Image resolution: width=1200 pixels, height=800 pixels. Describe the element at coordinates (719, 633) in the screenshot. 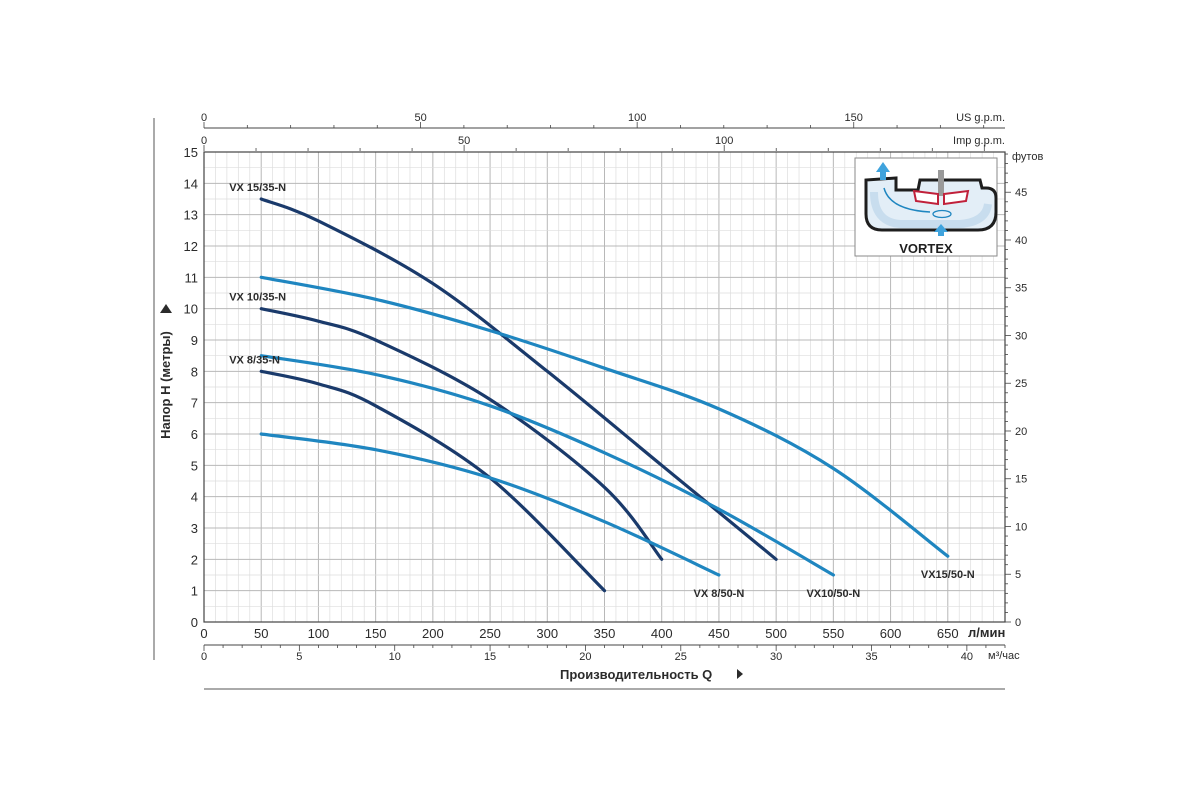

I see `x-tick-label: 450` at that location.